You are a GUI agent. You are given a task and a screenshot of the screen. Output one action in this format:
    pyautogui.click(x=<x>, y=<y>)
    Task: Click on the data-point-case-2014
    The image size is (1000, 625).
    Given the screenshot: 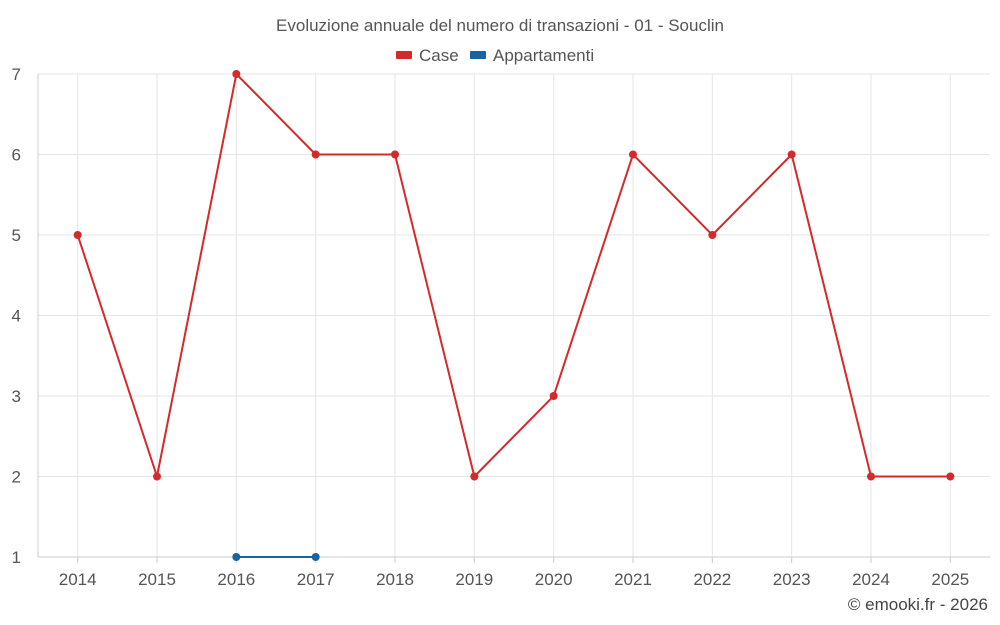 What is the action you would take?
    pyautogui.click(x=77, y=235)
    